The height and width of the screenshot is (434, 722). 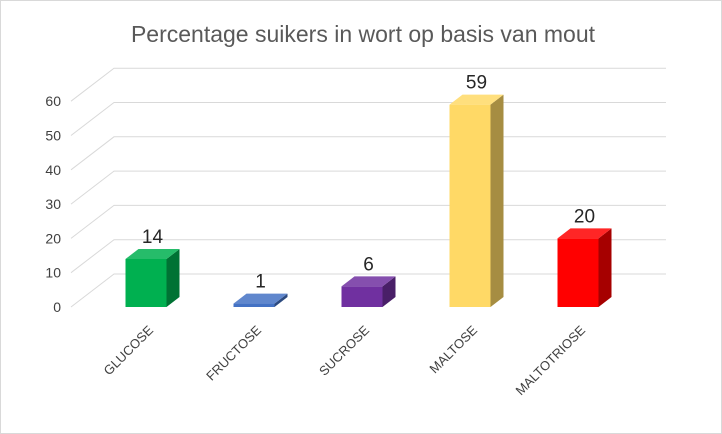 What do you see at coordinates (260, 282) in the screenshot?
I see `data-label: 1` at bounding box center [260, 282].